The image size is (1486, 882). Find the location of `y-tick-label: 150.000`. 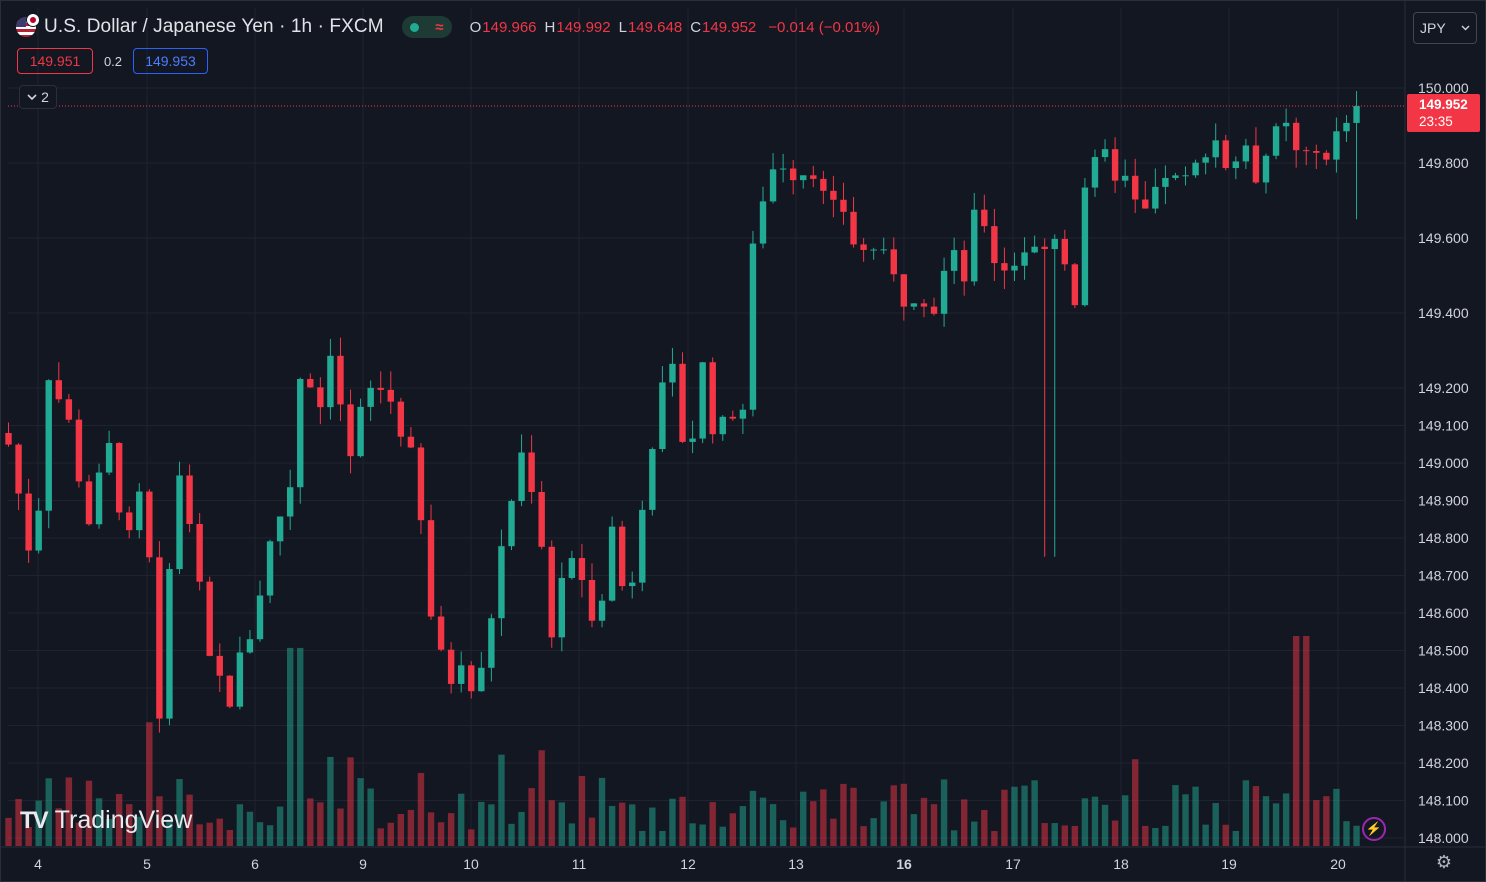

y-tick-label: 150.000 is located at coordinates (1443, 88).